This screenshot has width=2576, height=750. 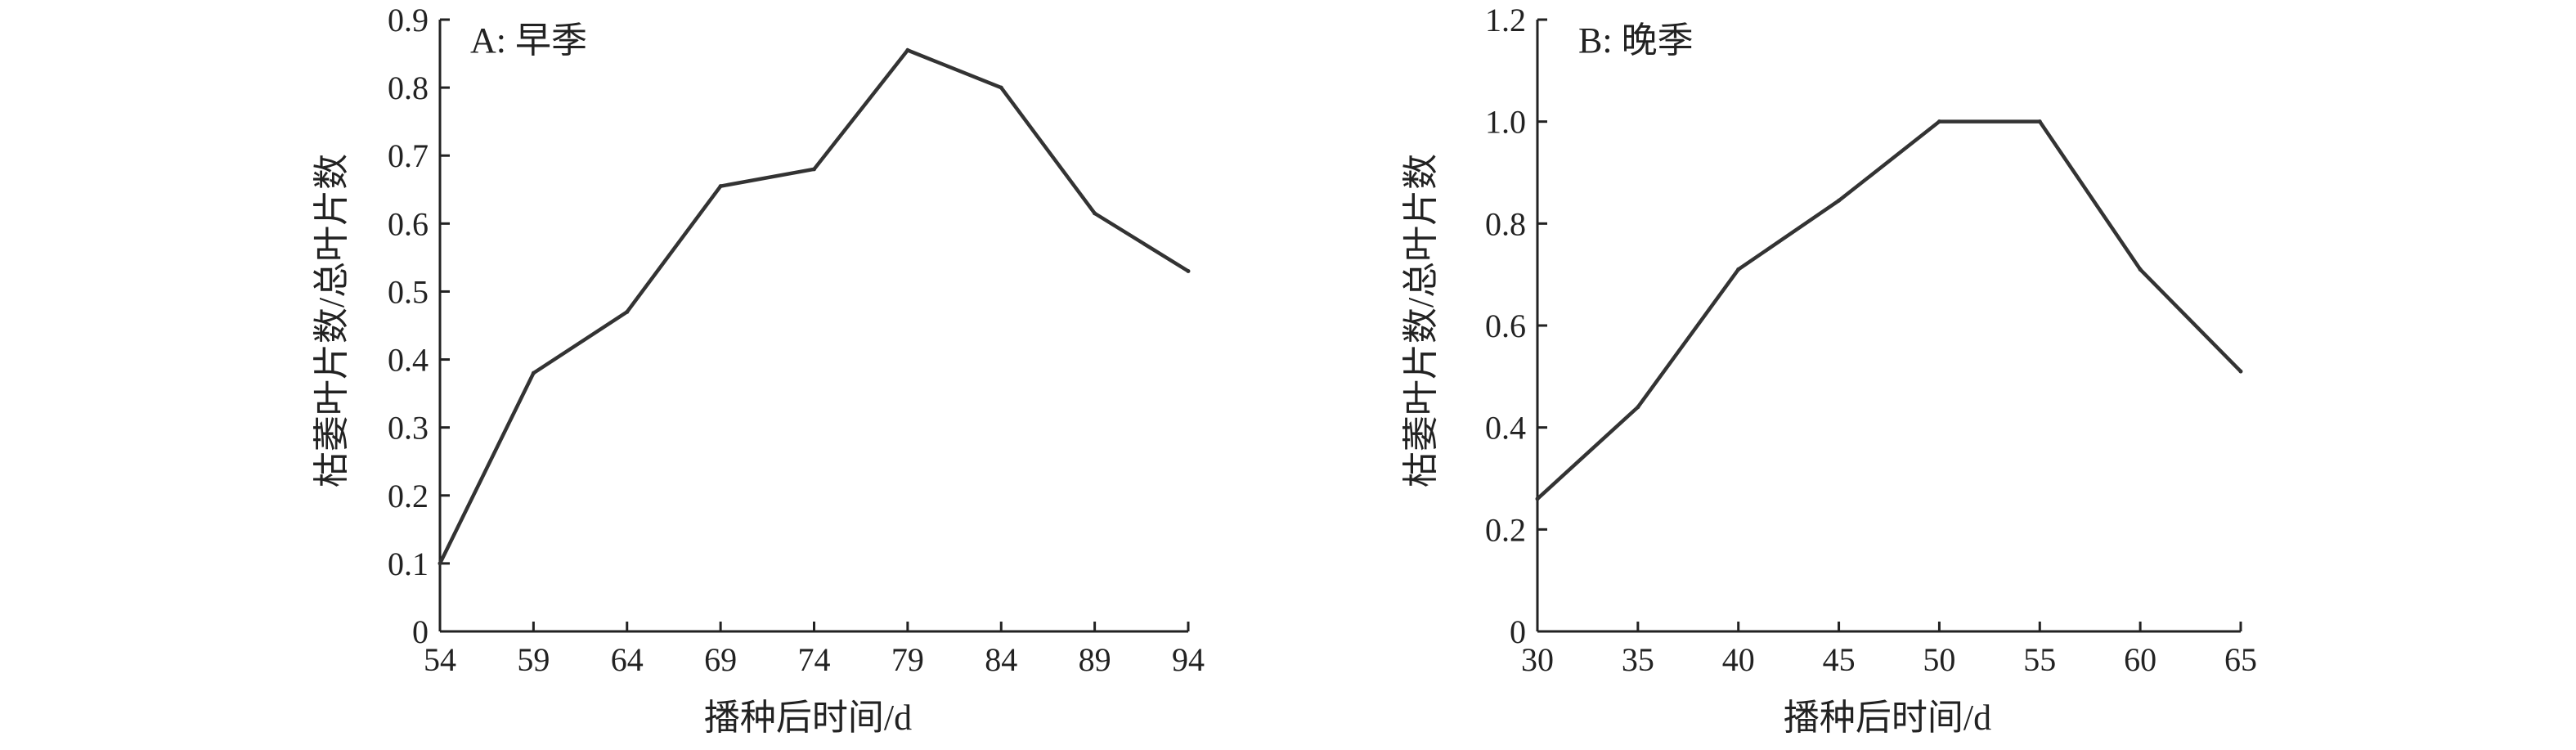 What do you see at coordinates (408, 428) in the screenshot?
I see `panel-a-y-tick-label: 0.3` at bounding box center [408, 428].